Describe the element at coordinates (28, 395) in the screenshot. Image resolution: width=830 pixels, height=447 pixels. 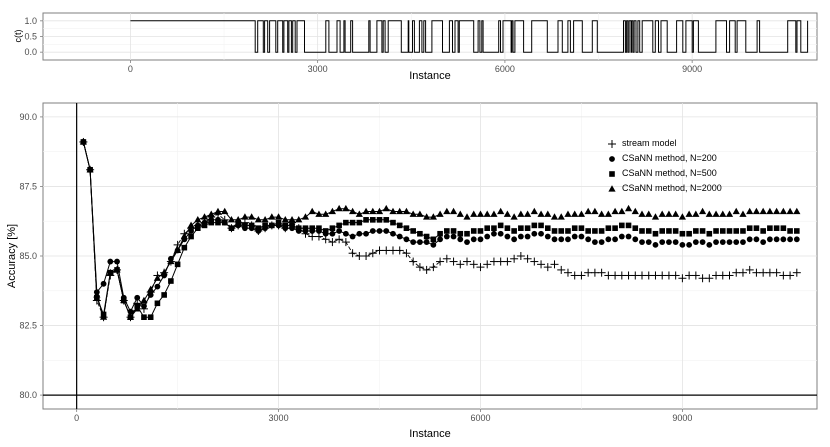
I see `bottom-y-tick-label: 80.0` at that location.